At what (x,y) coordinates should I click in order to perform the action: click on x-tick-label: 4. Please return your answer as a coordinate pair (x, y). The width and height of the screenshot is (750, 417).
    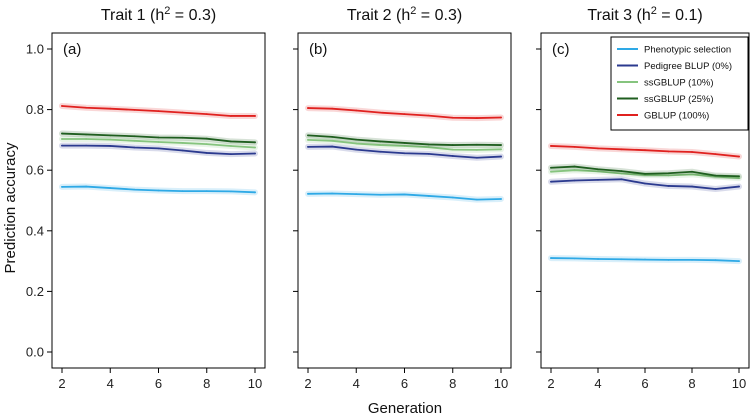
    Looking at the image, I should click on (597, 383).